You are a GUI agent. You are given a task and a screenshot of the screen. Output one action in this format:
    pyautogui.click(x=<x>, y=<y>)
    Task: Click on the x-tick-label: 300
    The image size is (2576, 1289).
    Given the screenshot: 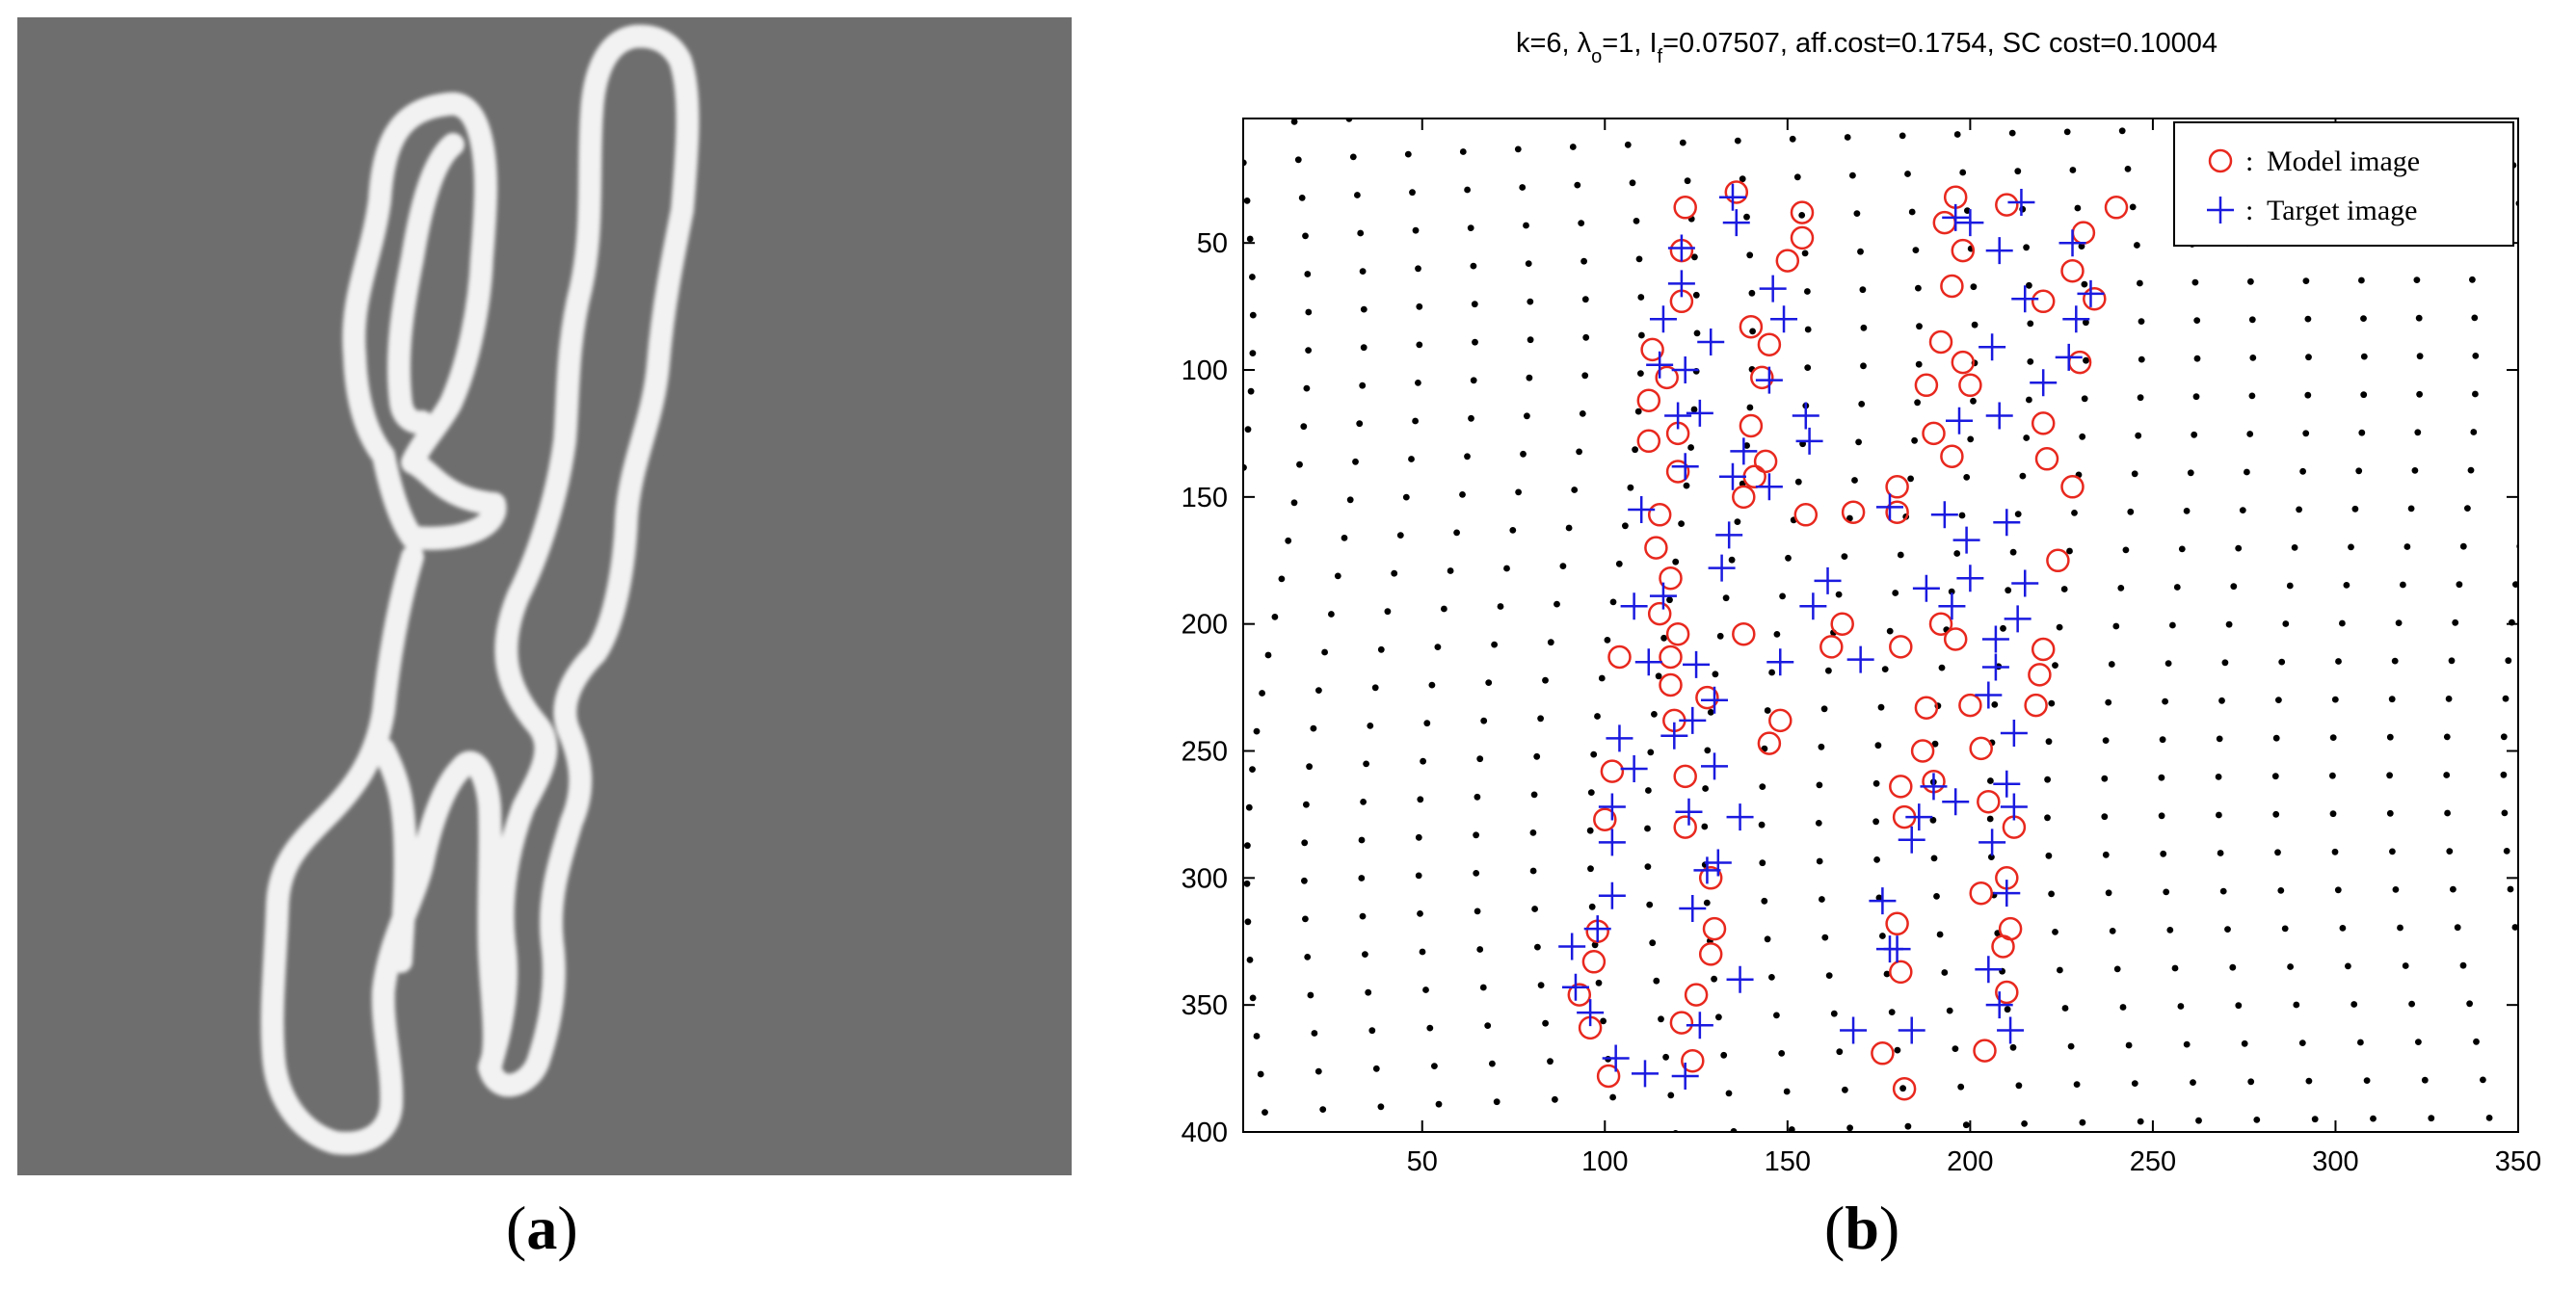 What is the action you would take?
    pyautogui.click(x=2335, y=1161)
    